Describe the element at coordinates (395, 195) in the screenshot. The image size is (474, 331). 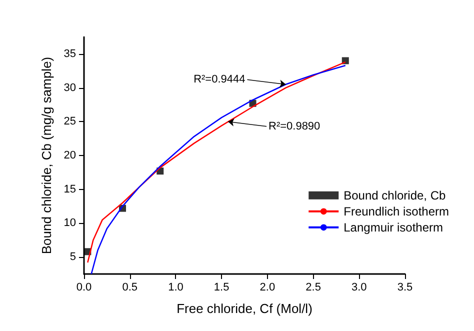
I see `legend-label: Bound chloride, Cb` at that location.